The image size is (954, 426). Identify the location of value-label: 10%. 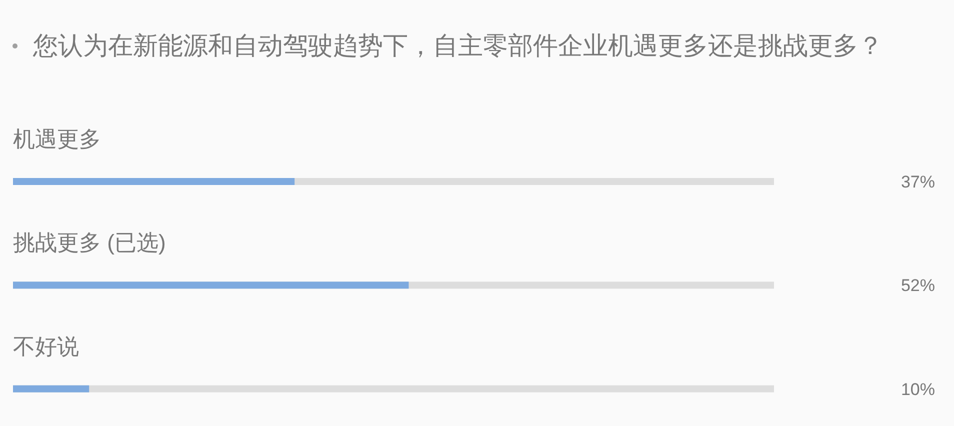
(917, 389).